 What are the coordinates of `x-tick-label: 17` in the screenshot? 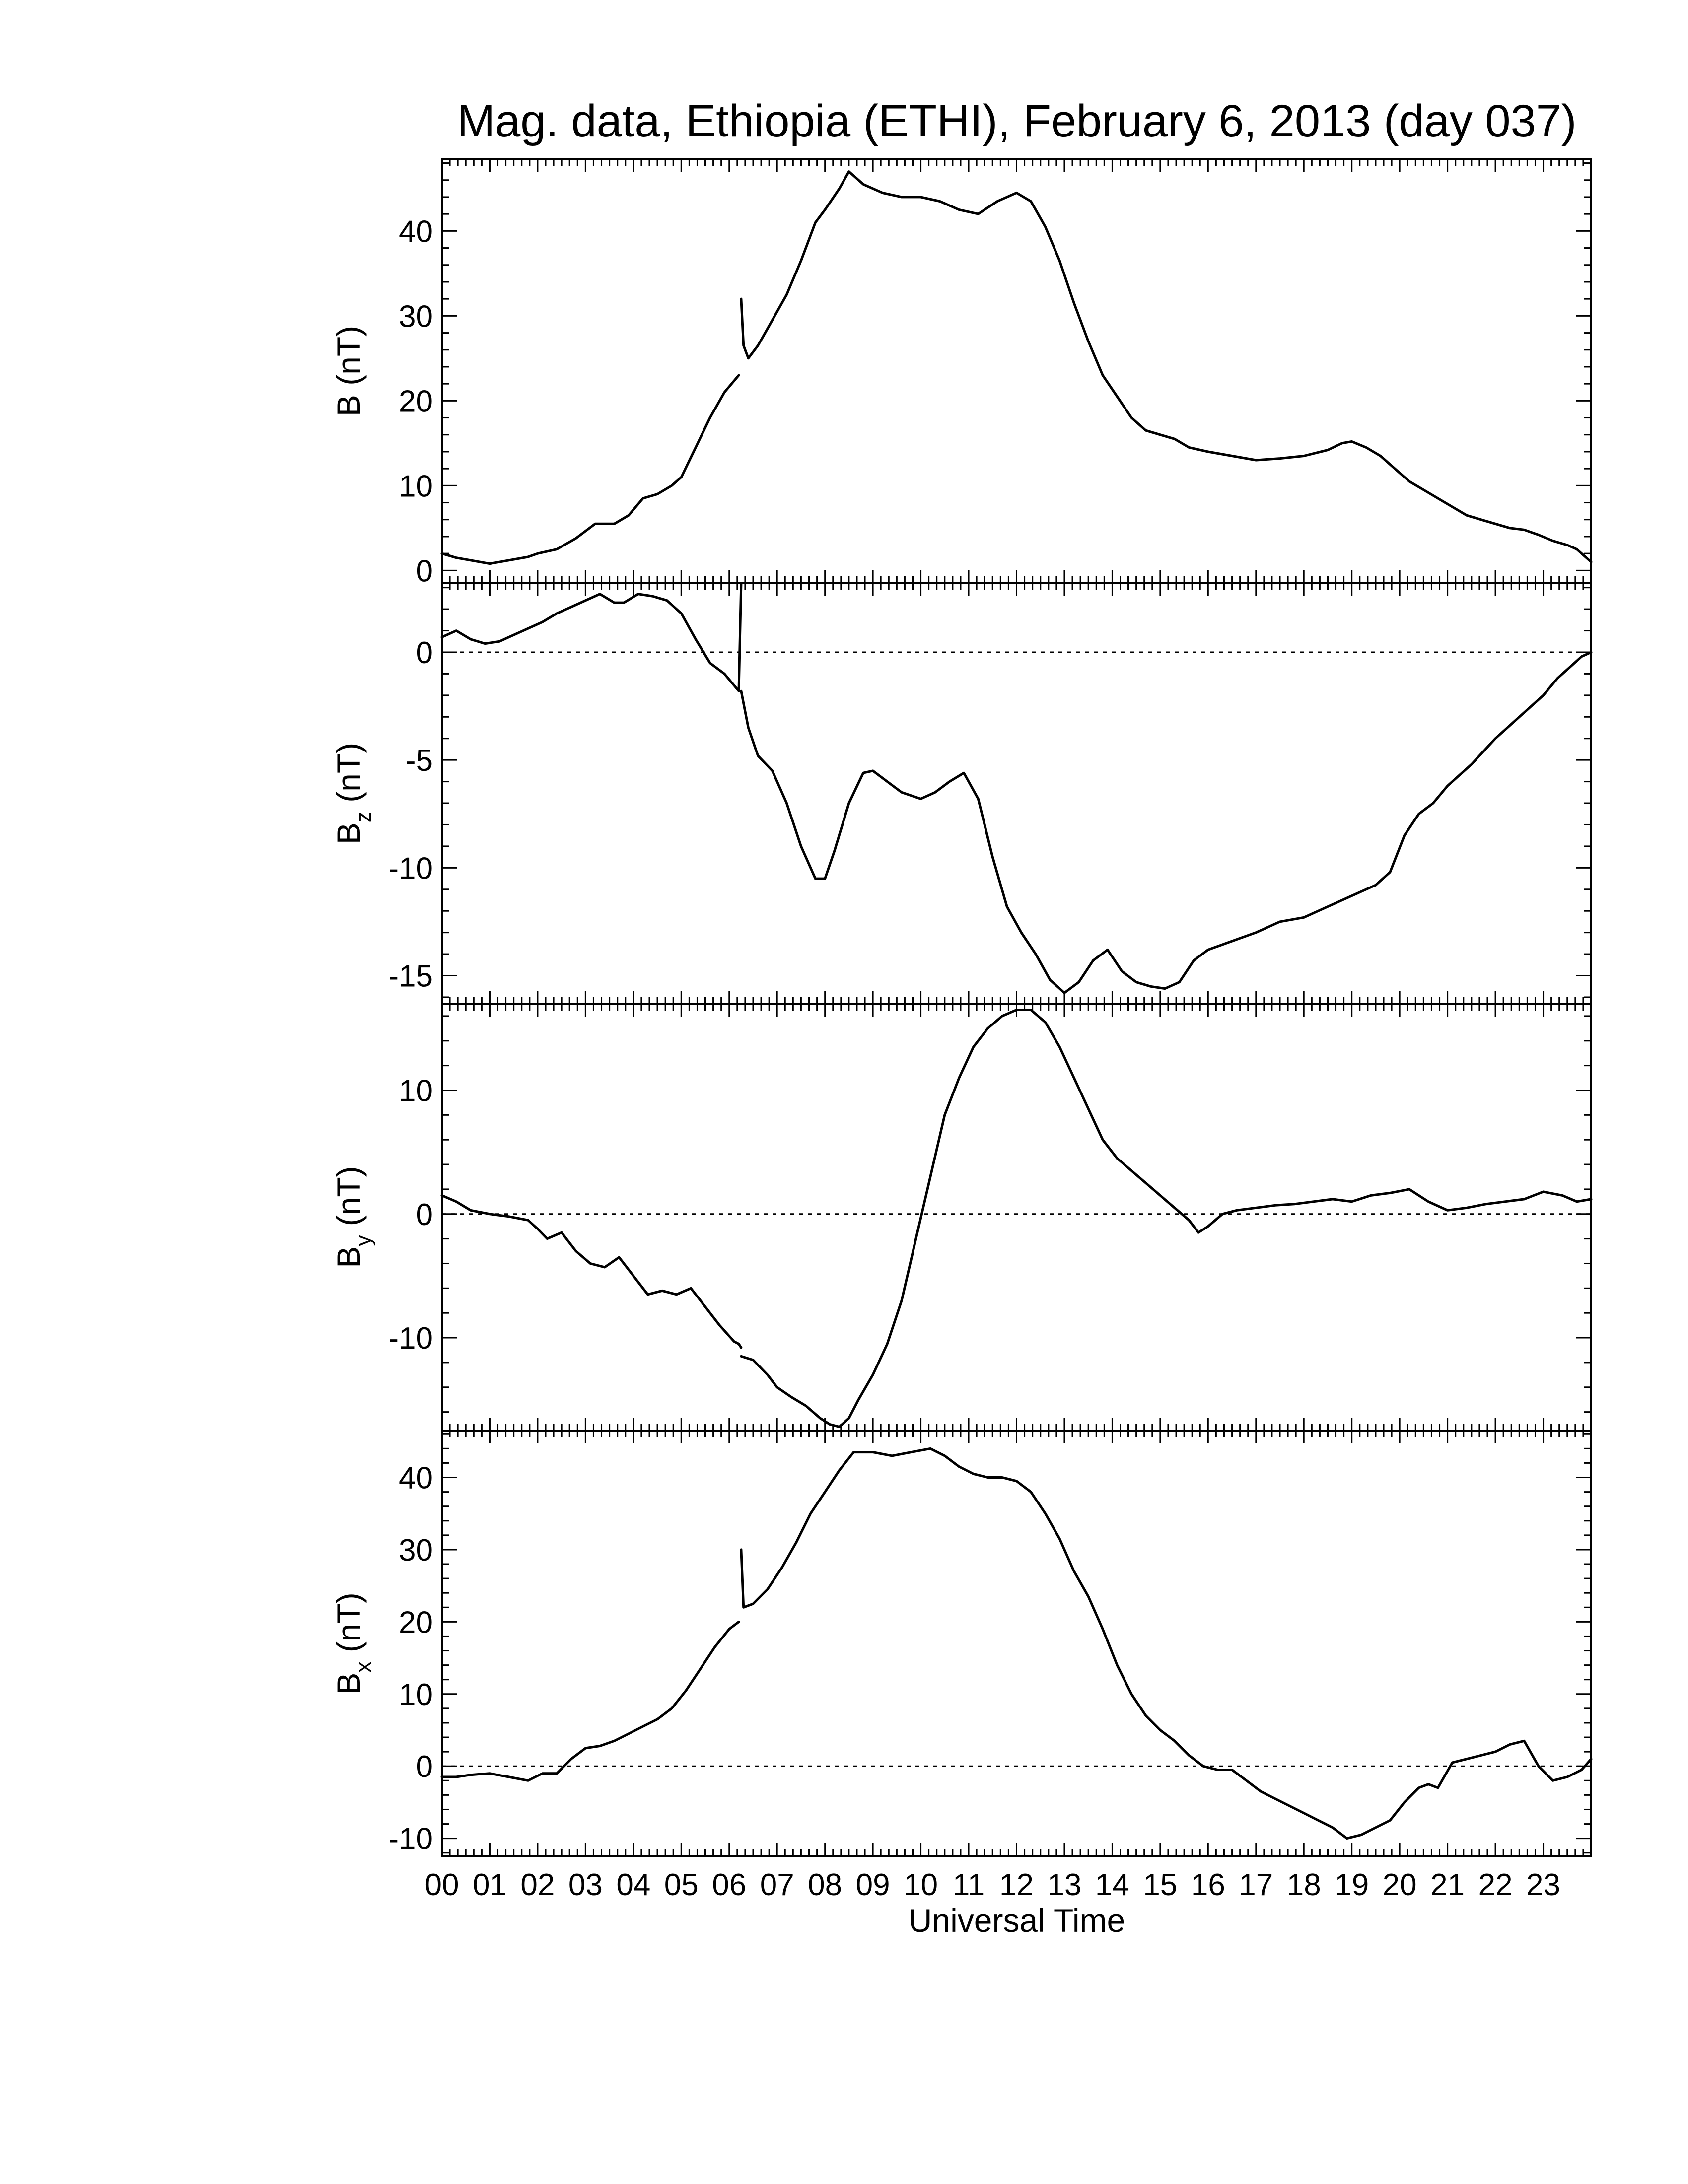 It's located at (1256, 1885).